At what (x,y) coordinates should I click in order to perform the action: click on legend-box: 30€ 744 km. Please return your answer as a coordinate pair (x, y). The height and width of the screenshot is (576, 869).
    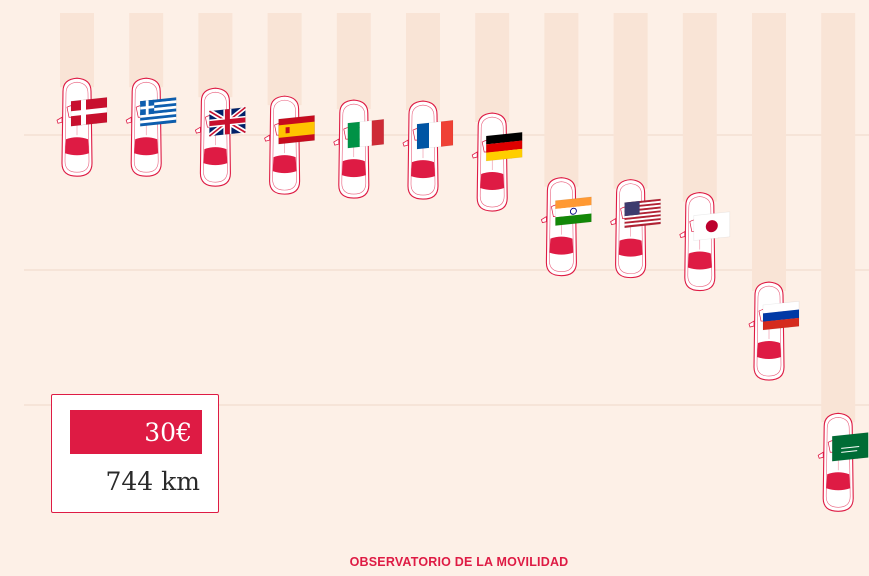
    Looking at the image, I should click on (135, 453).